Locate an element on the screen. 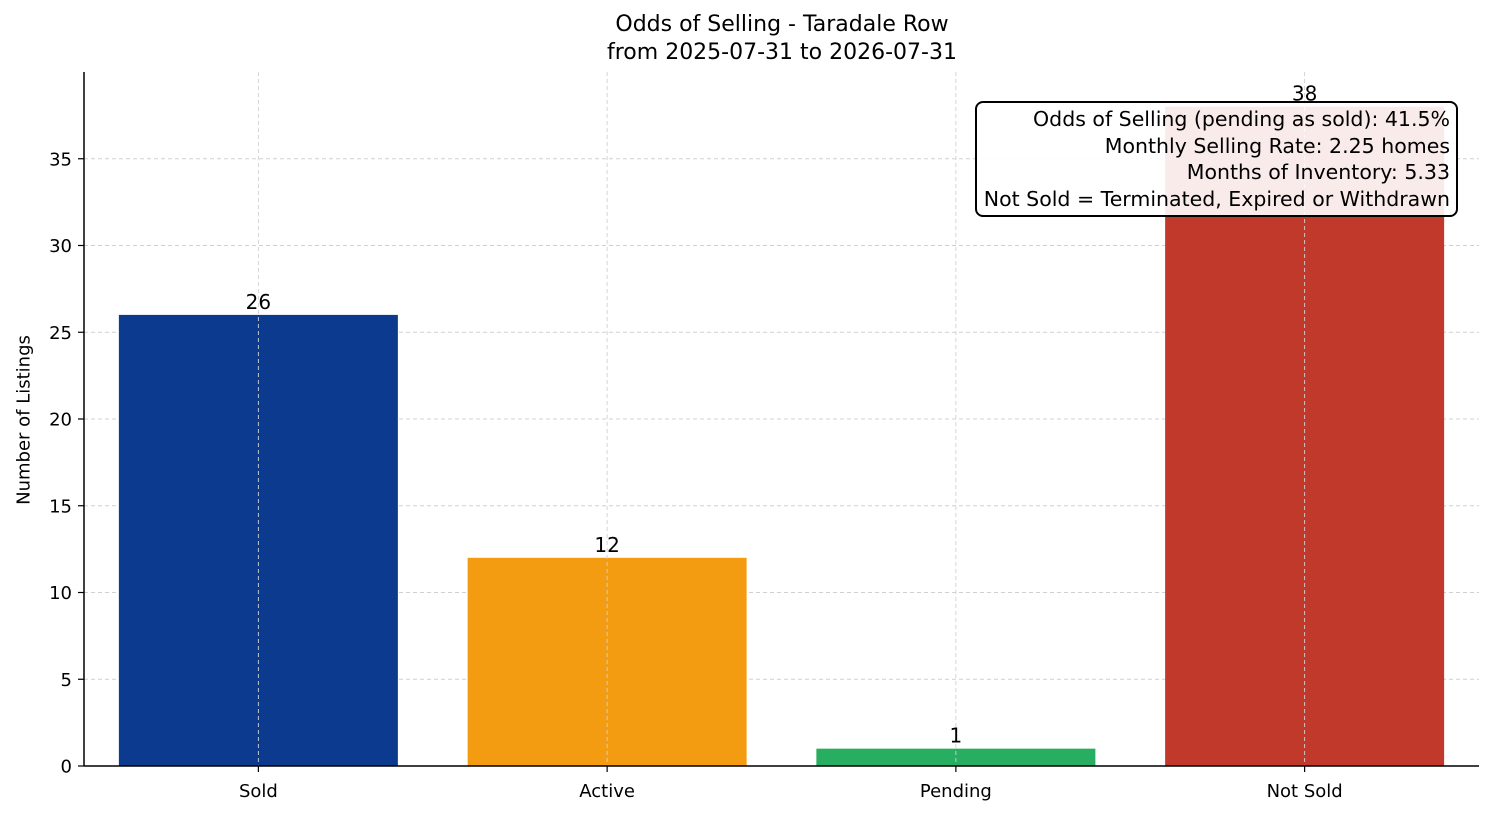 This screenshot has width=1494, height=816. y-tick-label: 5 is located at coordinates (66, 680).